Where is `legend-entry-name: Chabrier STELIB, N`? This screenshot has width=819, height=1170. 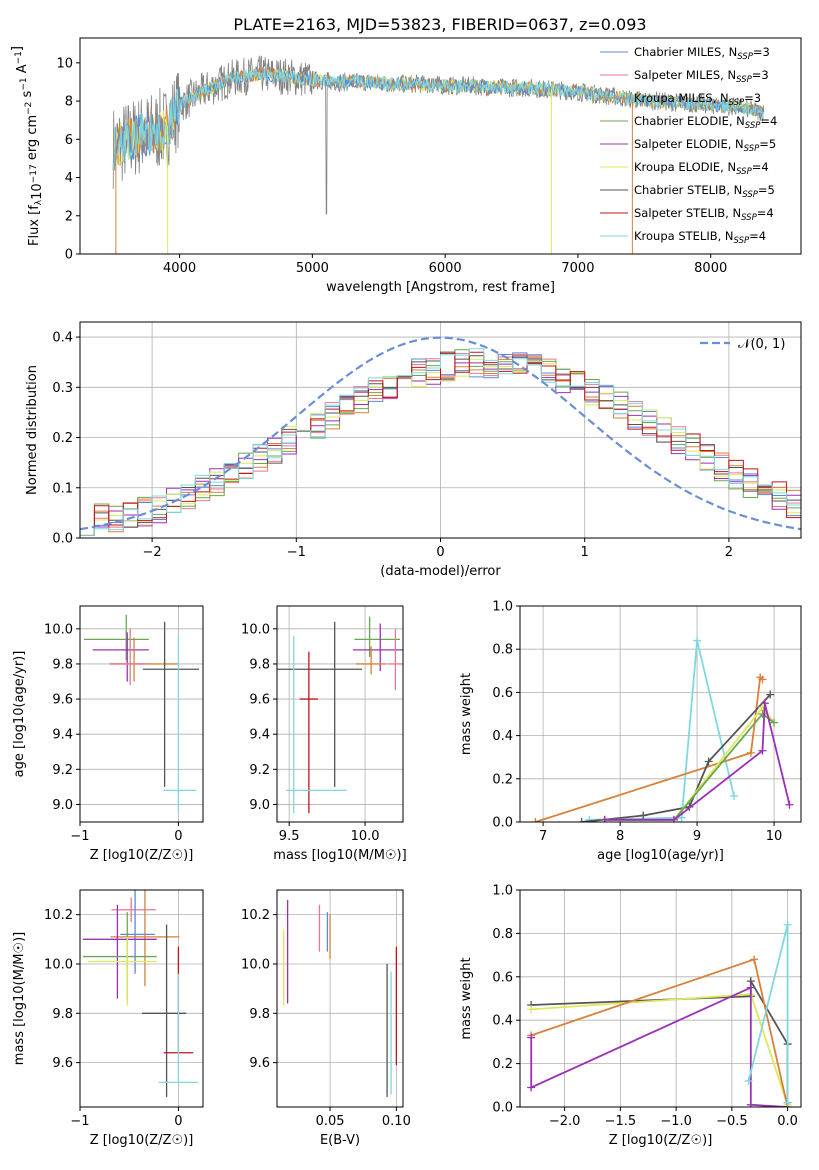 legend-entry-name: Chabrier STELIB, N is located at coordinates (688, 190).